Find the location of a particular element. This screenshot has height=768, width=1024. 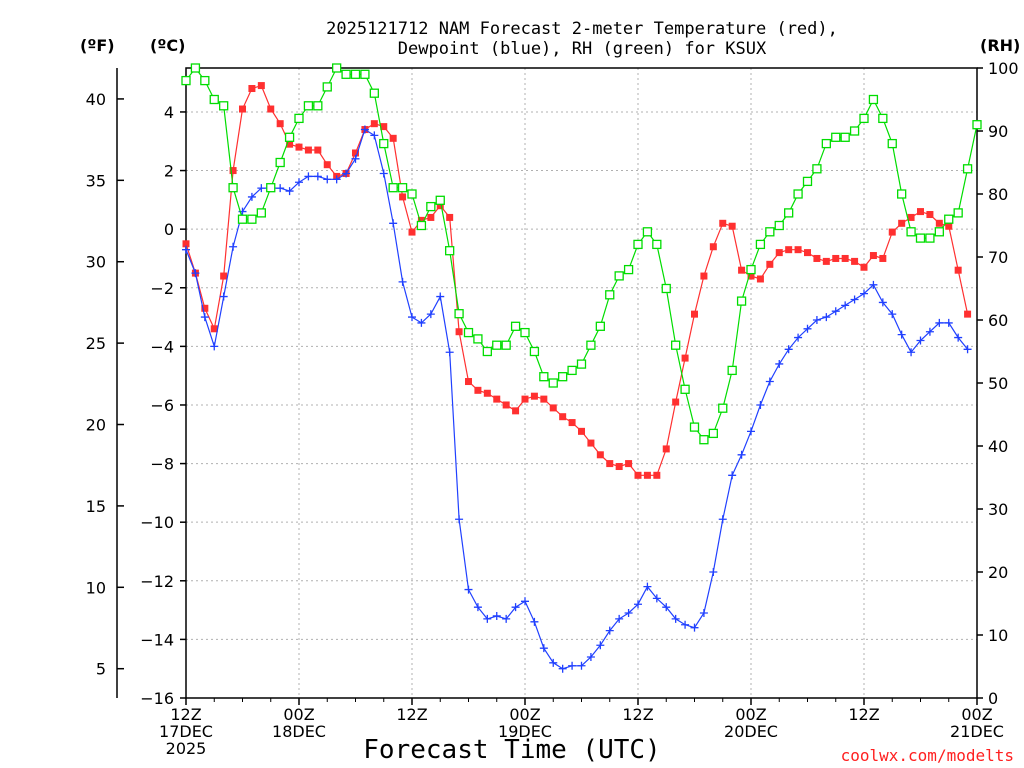

x-tick-label: 19DEC is located at coordinates (525, 731).